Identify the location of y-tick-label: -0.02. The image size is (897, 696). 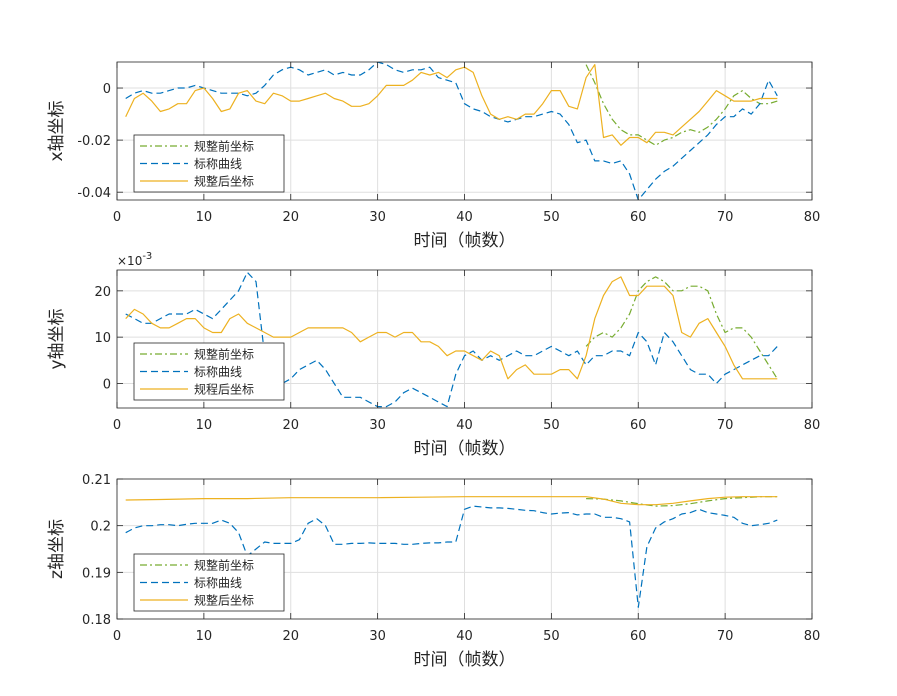
(94, 141).